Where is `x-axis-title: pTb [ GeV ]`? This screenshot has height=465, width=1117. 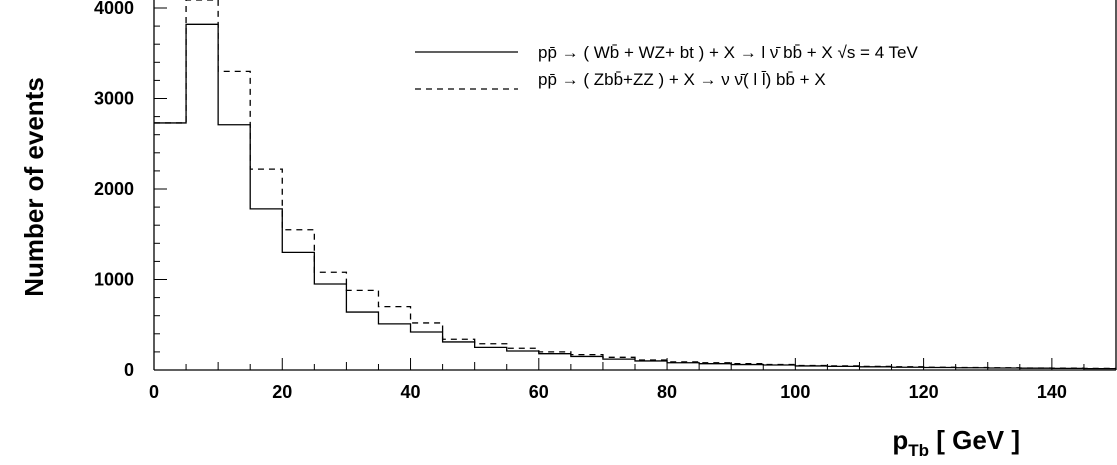
x-axis-title: pTb [ GeV ] is located at coordinates (956, 442).